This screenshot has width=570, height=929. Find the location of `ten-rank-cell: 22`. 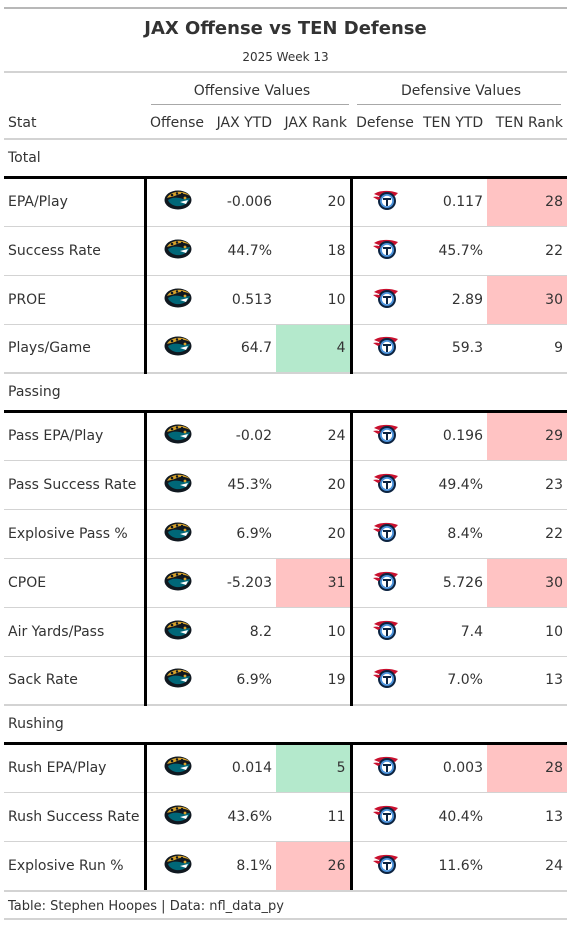

ten-rank-cell: 22 is located at coordinates (527, 533).